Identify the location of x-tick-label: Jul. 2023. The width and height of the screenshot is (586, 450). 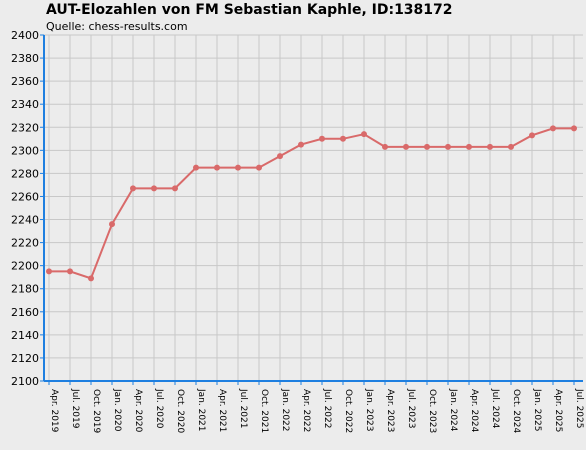
(411, 408).